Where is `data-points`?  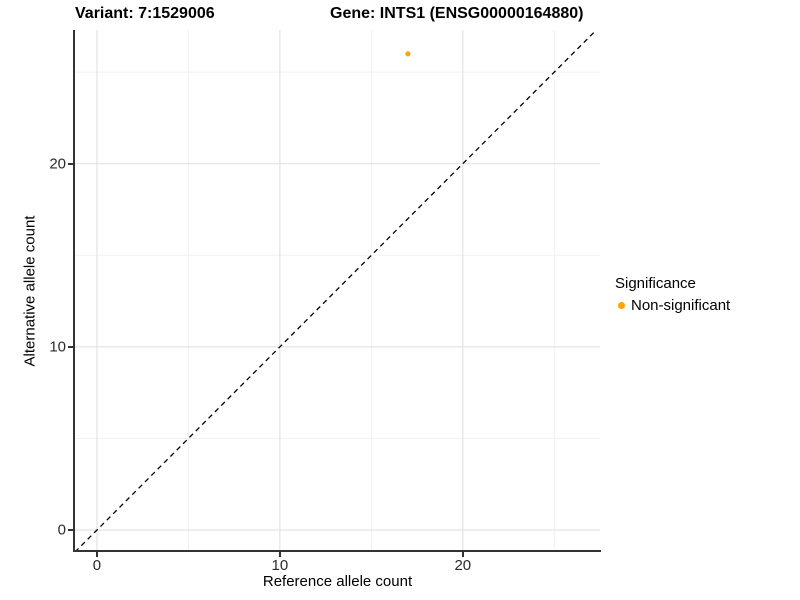 data-points is located at coordinates (408, 54).